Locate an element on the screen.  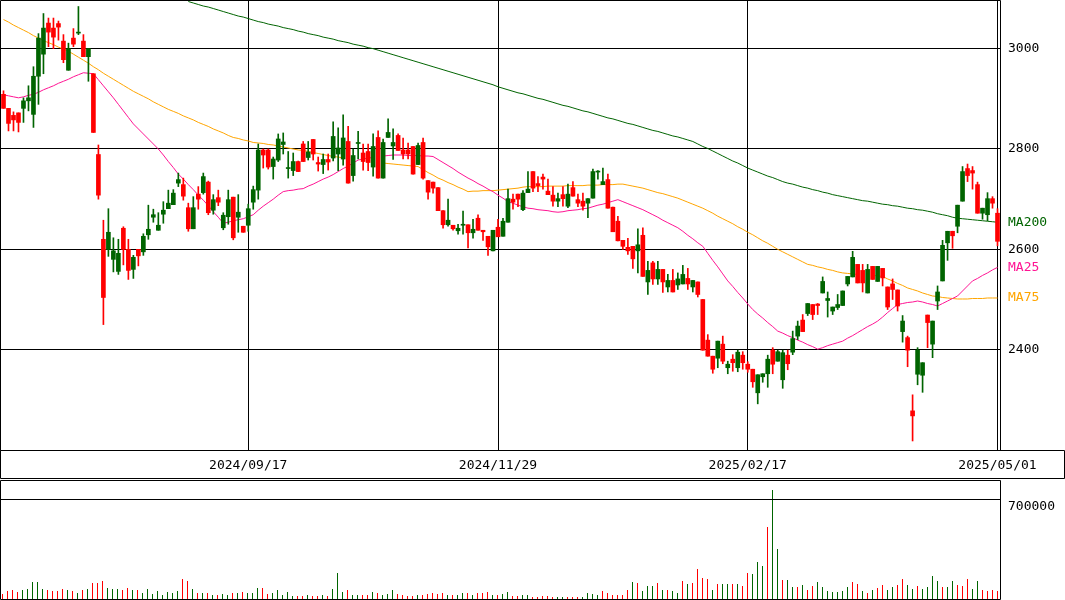
x-tick-label: 2025/02/17 is located at coordinates (747, 465).